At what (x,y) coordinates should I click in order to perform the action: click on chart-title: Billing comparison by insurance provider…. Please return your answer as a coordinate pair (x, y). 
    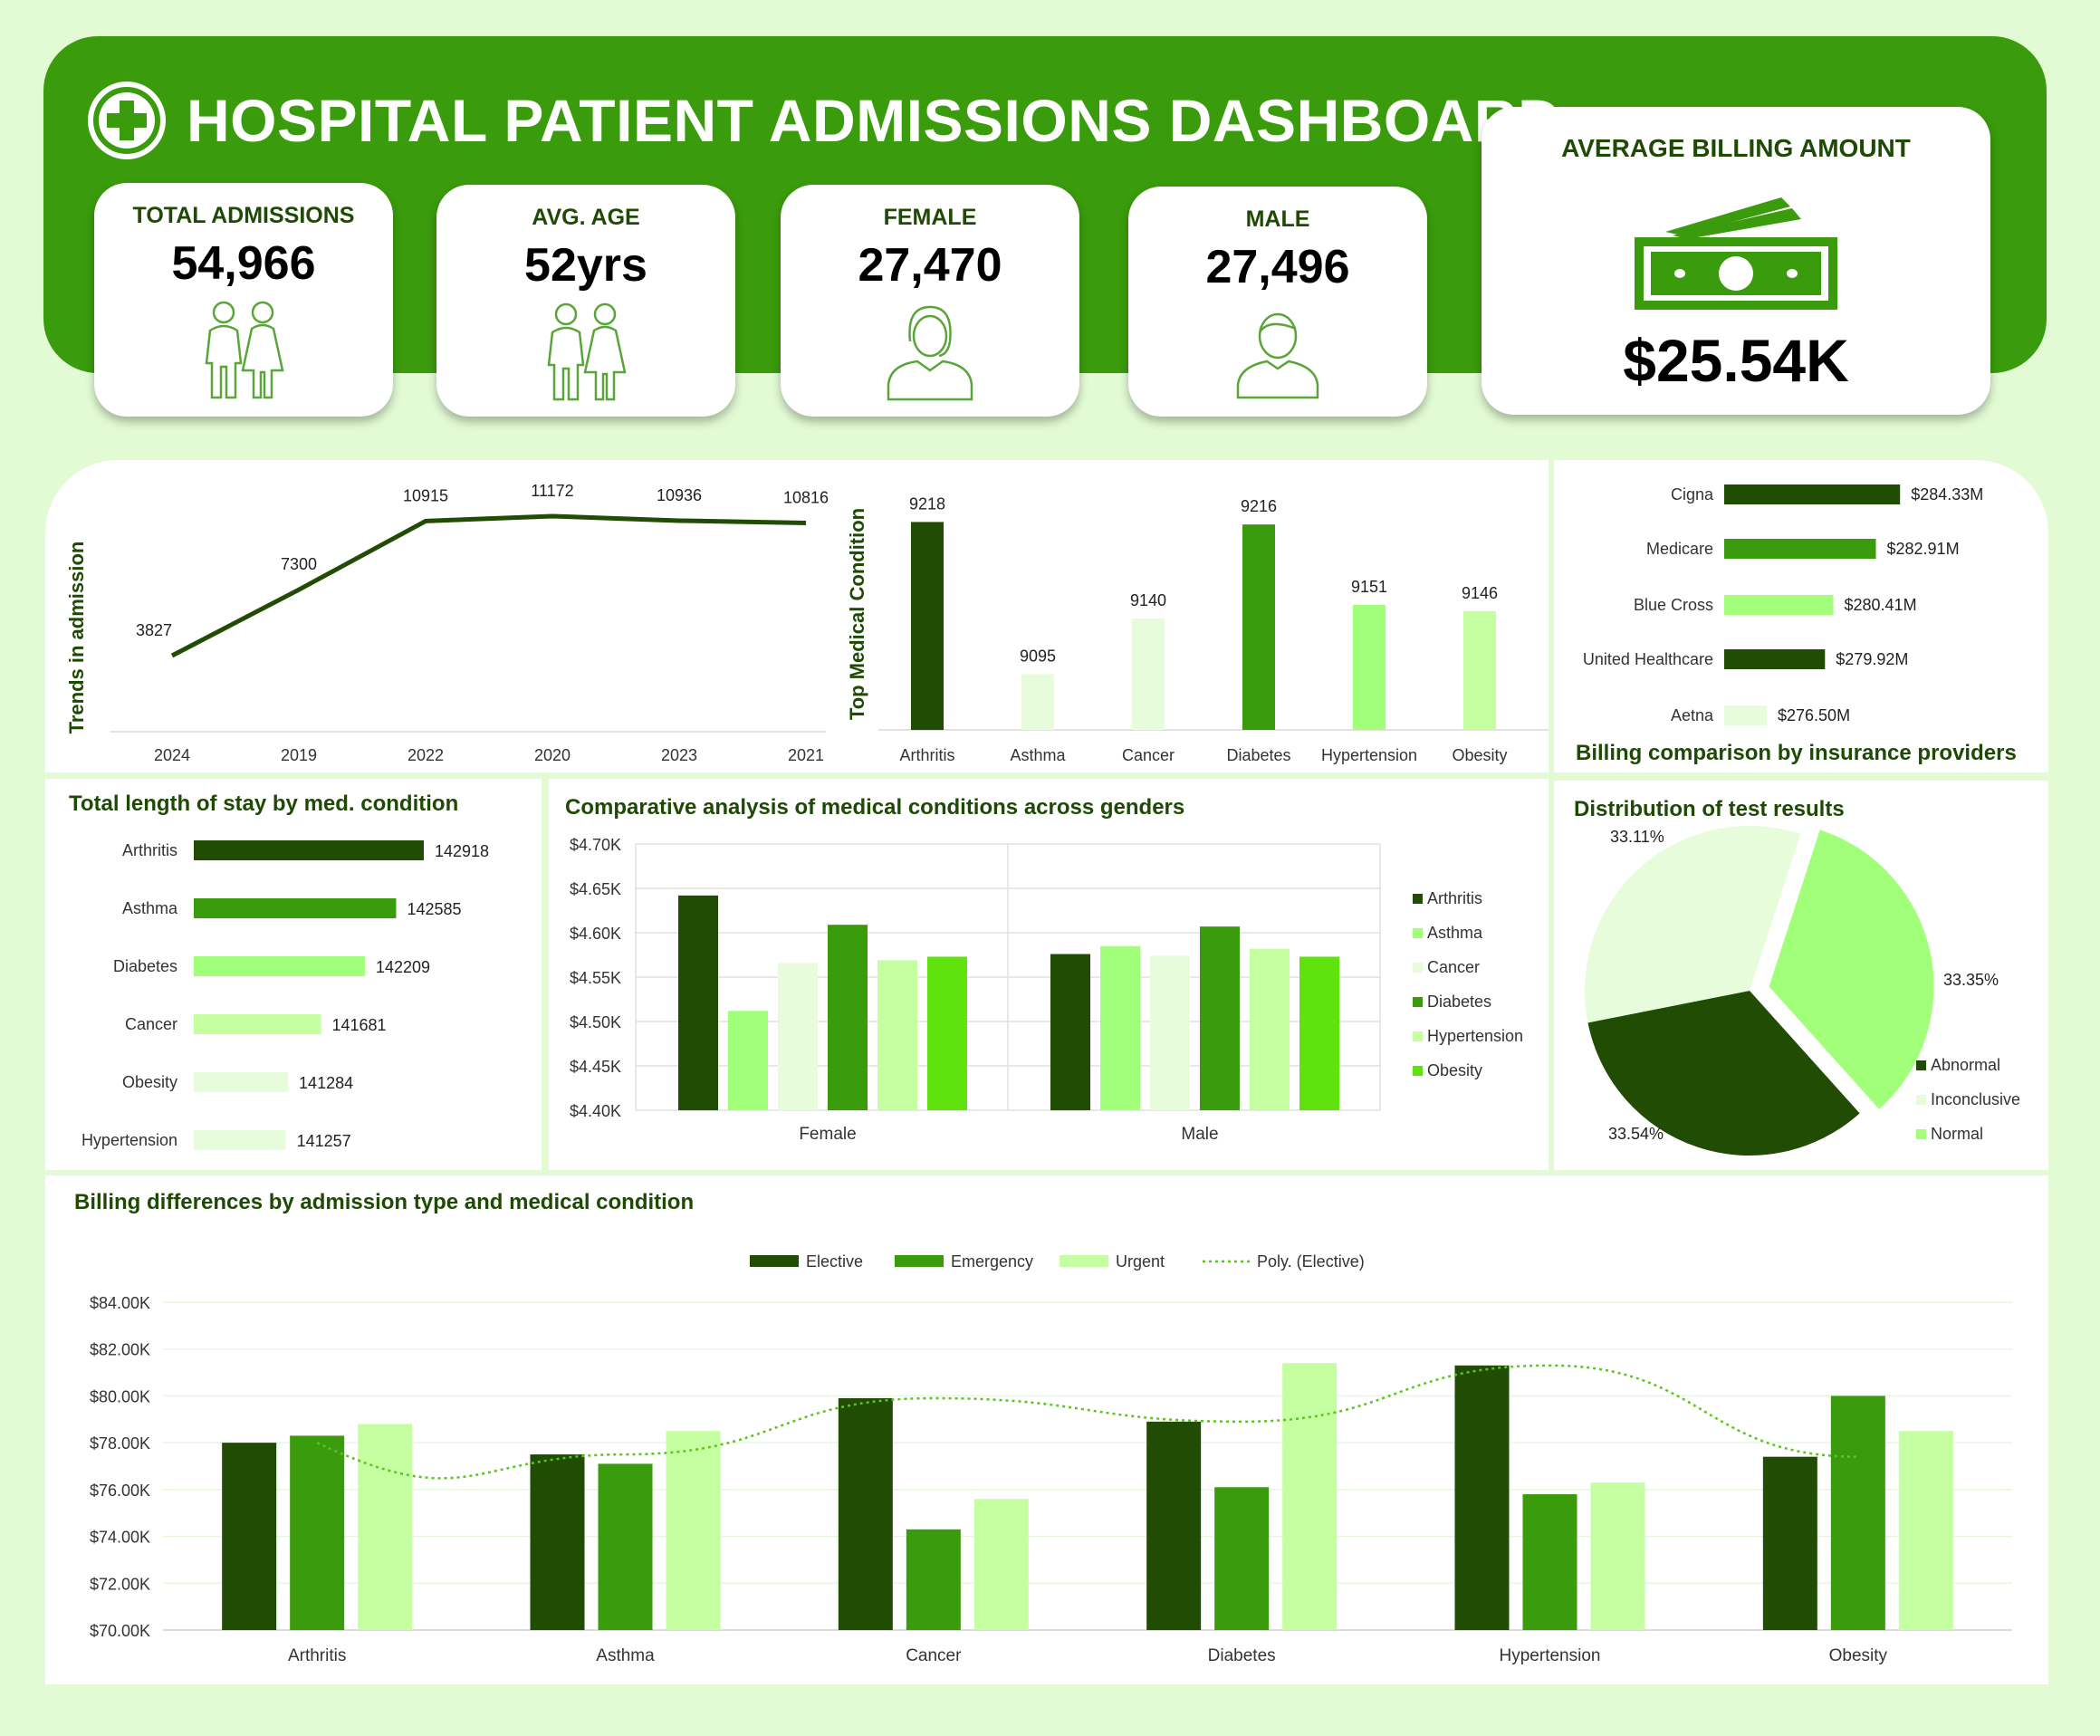
    Looking at the image, I should click on (1796, 753).